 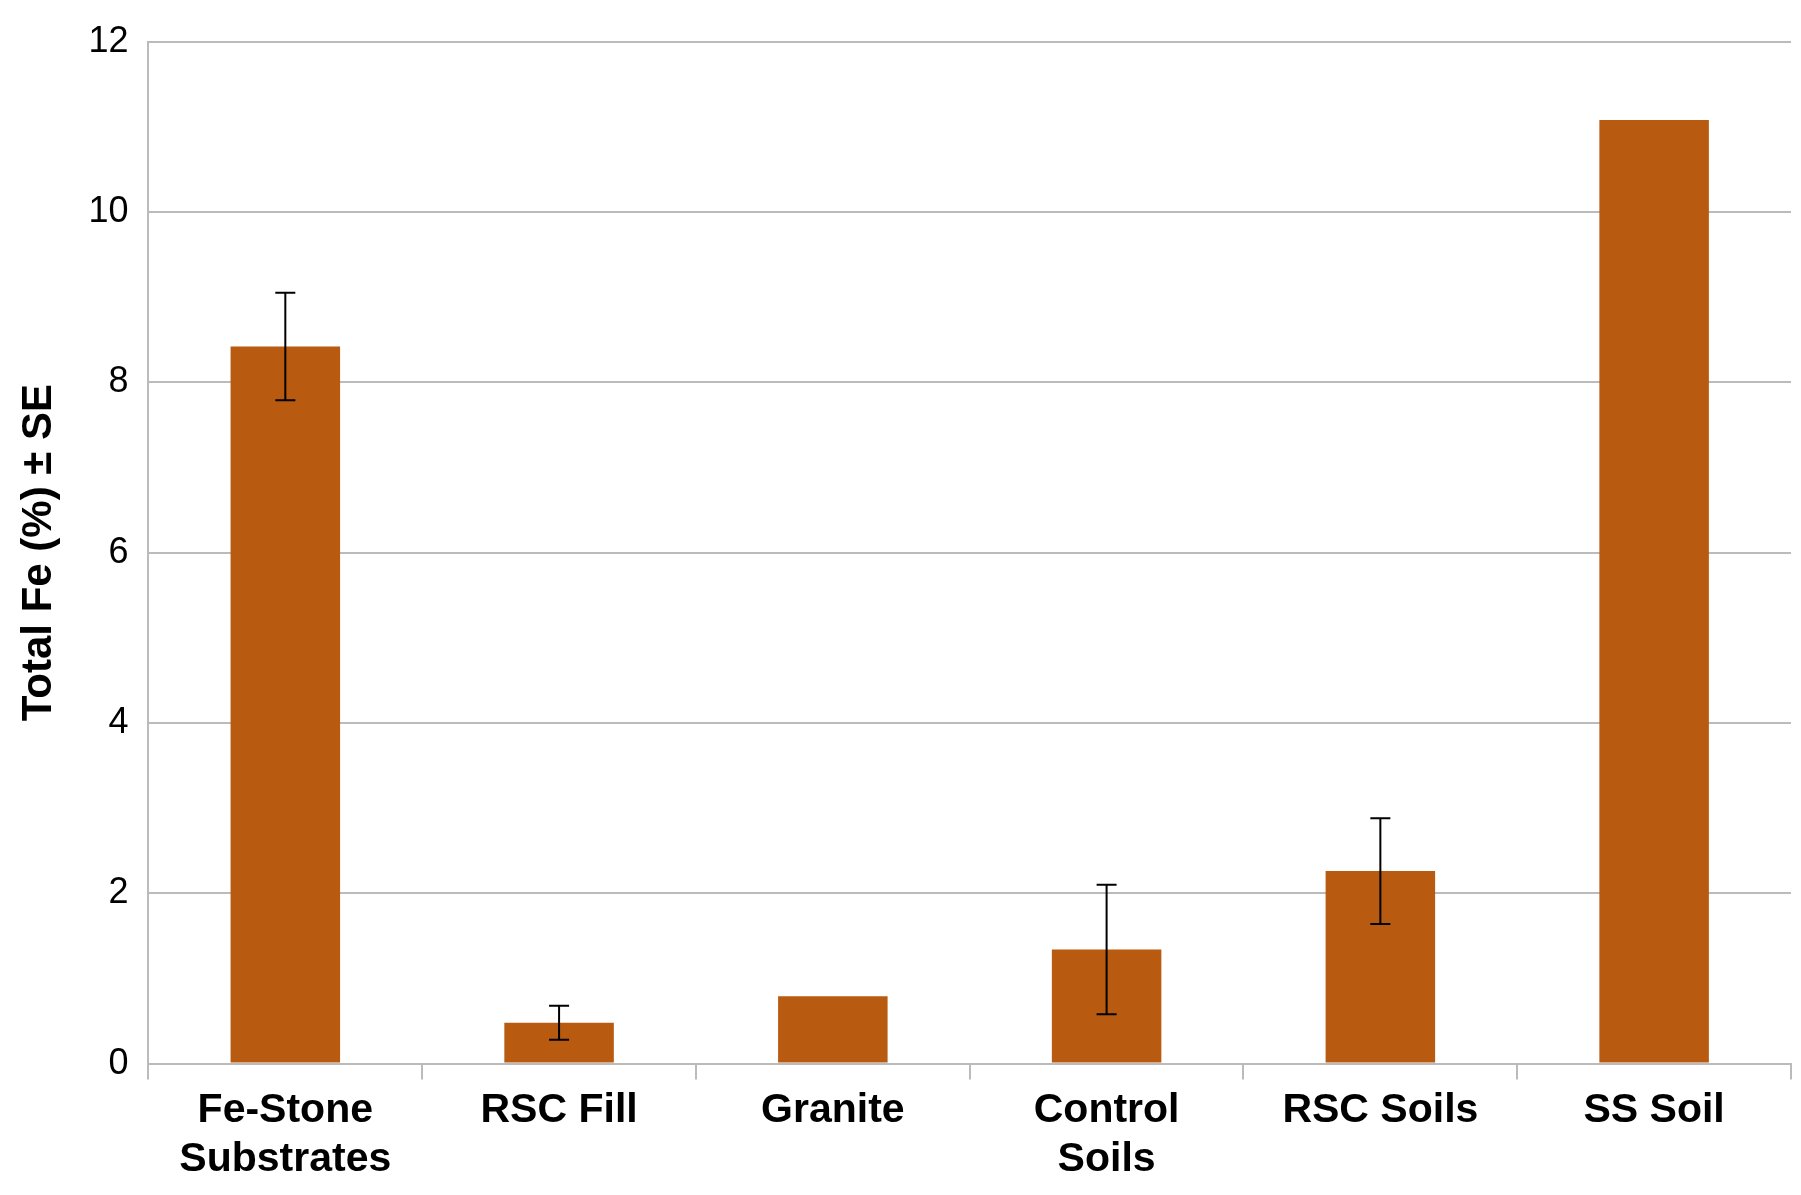 I want to click on x-tick-label: Control Soils, so click(x=1106, y=1132).